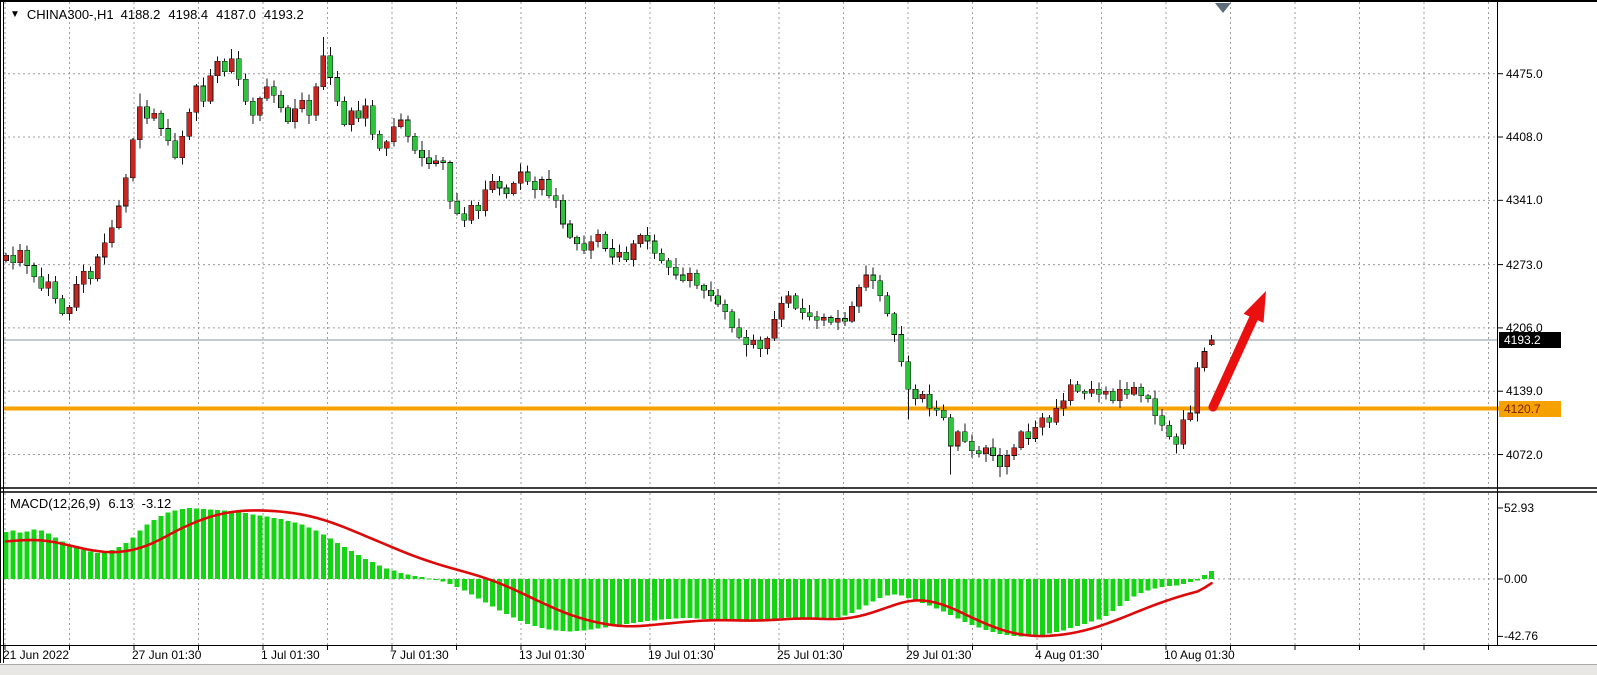  What do you see at coordinates (939, 655) in the screenshot?
I see `time-tick-label: 29 Jul 01:30` at bounding box center [939, 655].